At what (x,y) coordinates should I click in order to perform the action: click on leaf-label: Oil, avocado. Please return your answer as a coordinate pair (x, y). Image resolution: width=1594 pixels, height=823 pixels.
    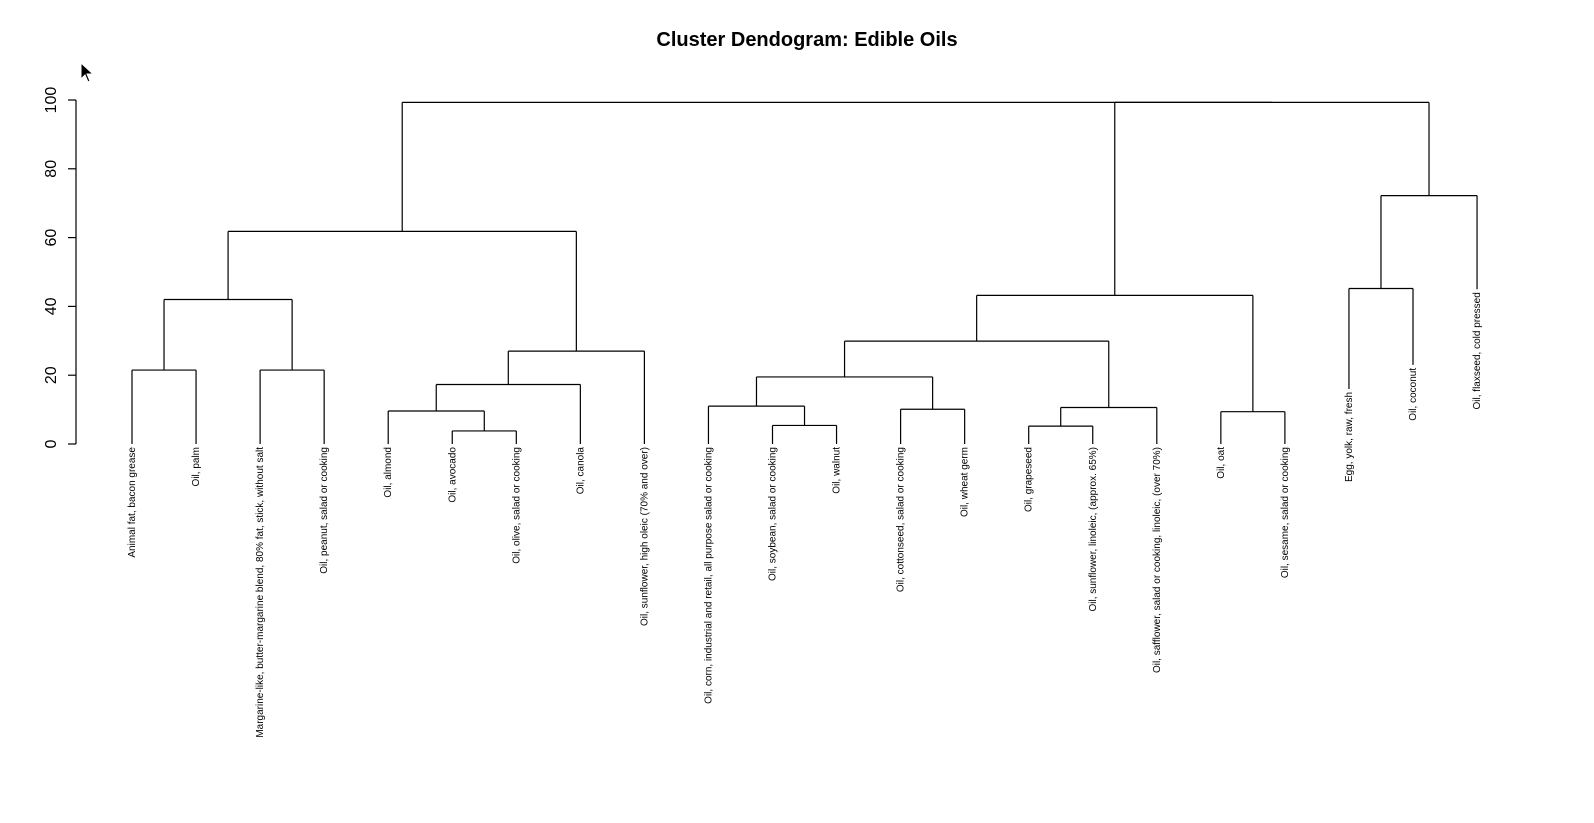
    Looking at the image, I should click on (452, 475).